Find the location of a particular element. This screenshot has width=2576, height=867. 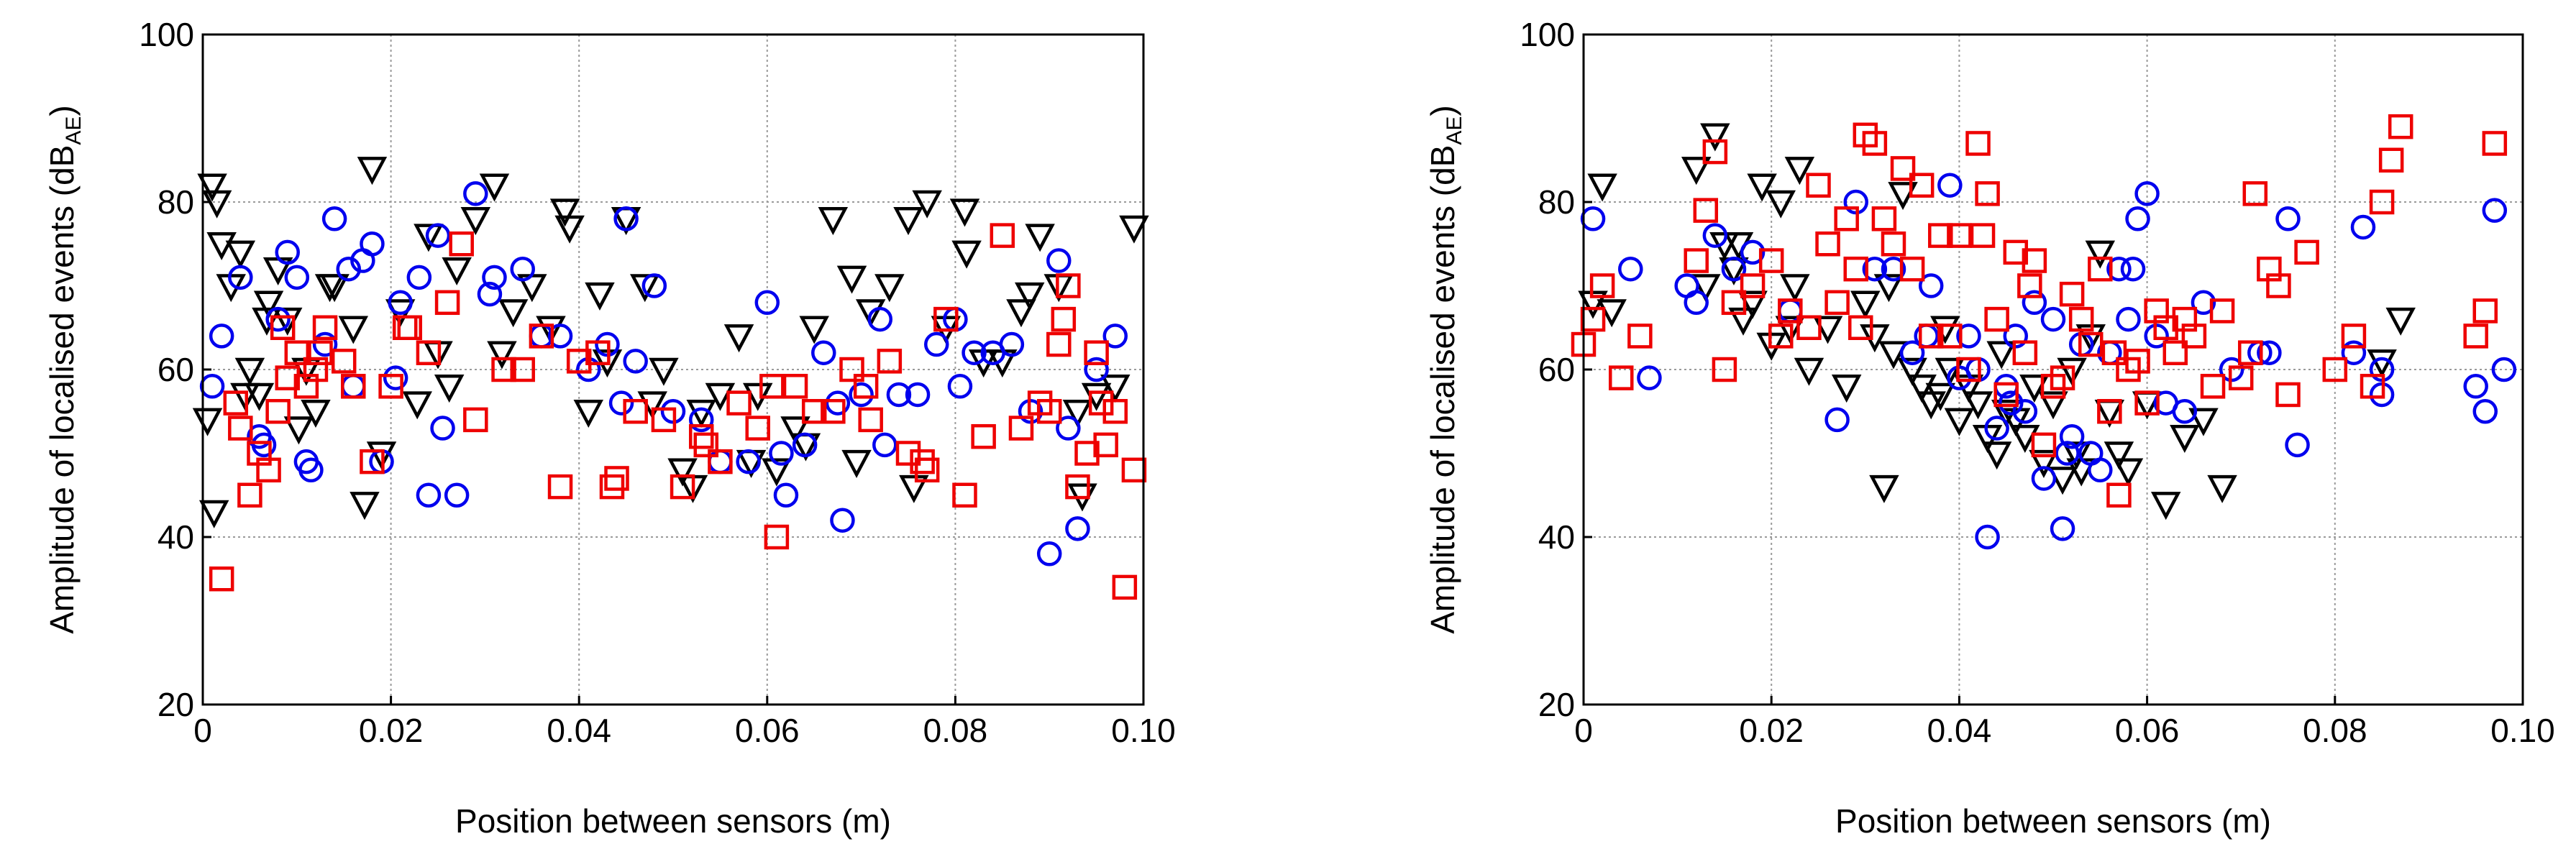

x-tick-label: 0 is located at coordinates (203, 730).